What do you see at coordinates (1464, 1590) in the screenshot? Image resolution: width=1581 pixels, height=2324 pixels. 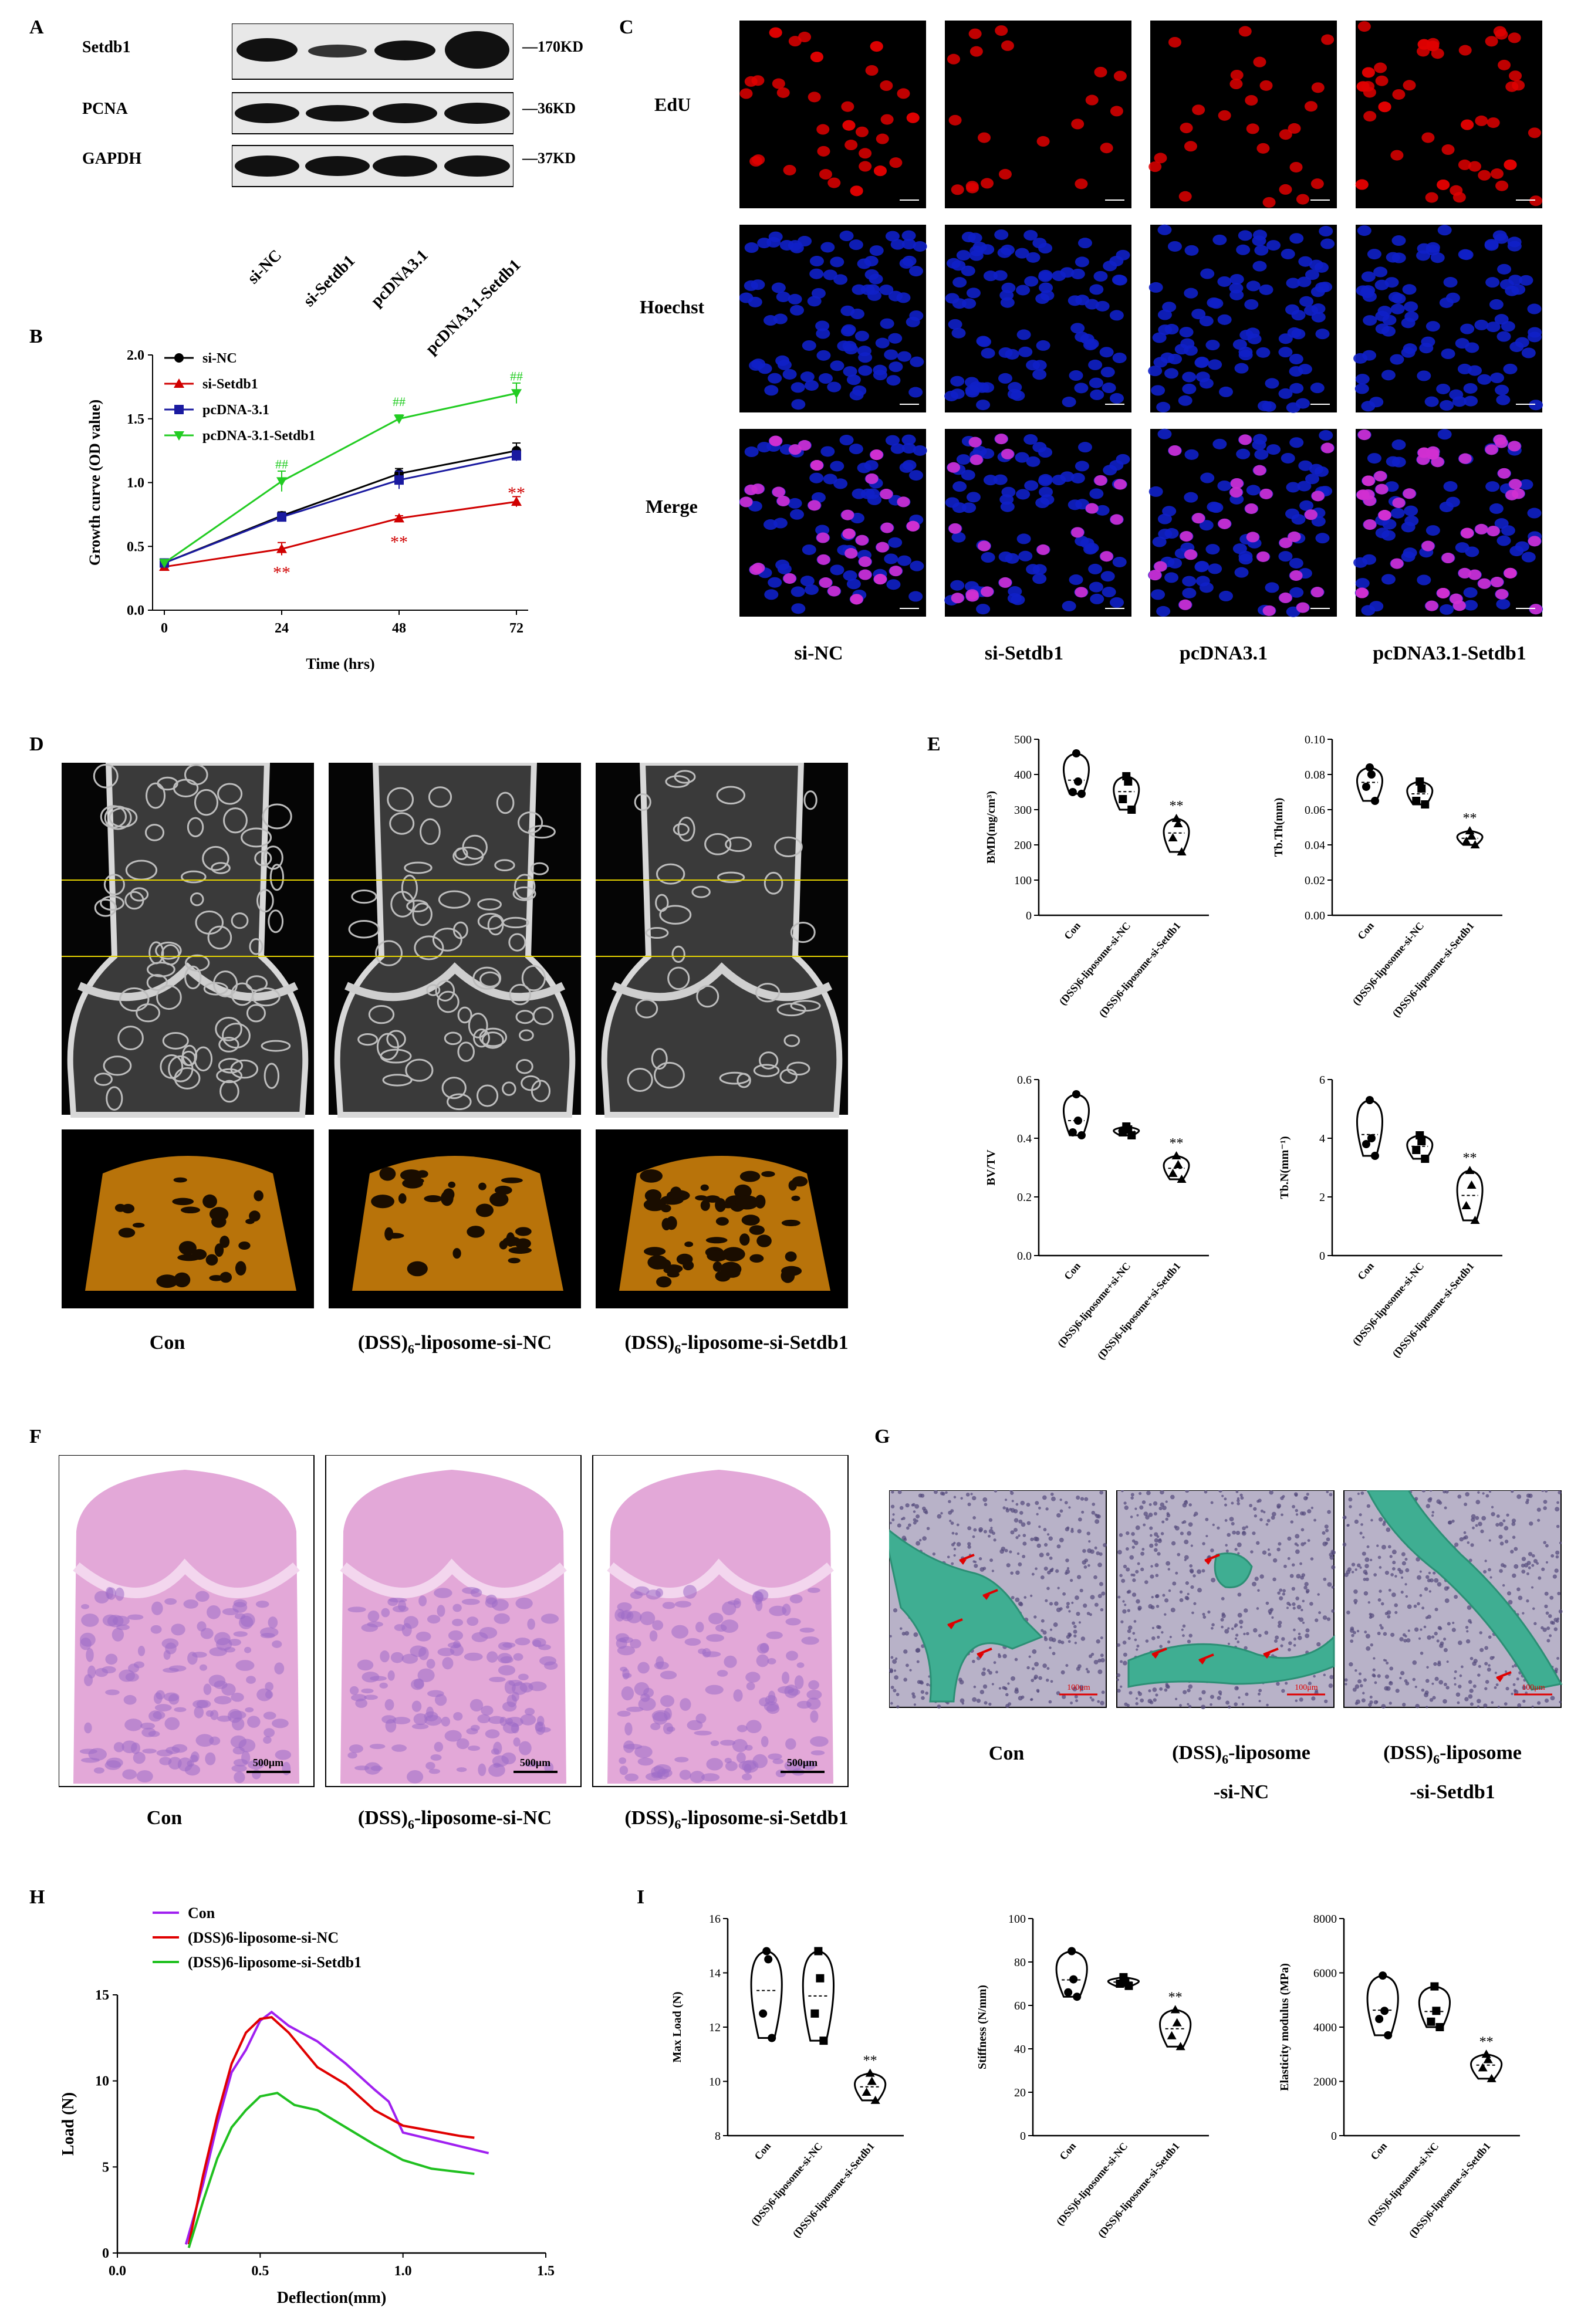 I see `masson-bone` at bounding box center [1464, 1590].